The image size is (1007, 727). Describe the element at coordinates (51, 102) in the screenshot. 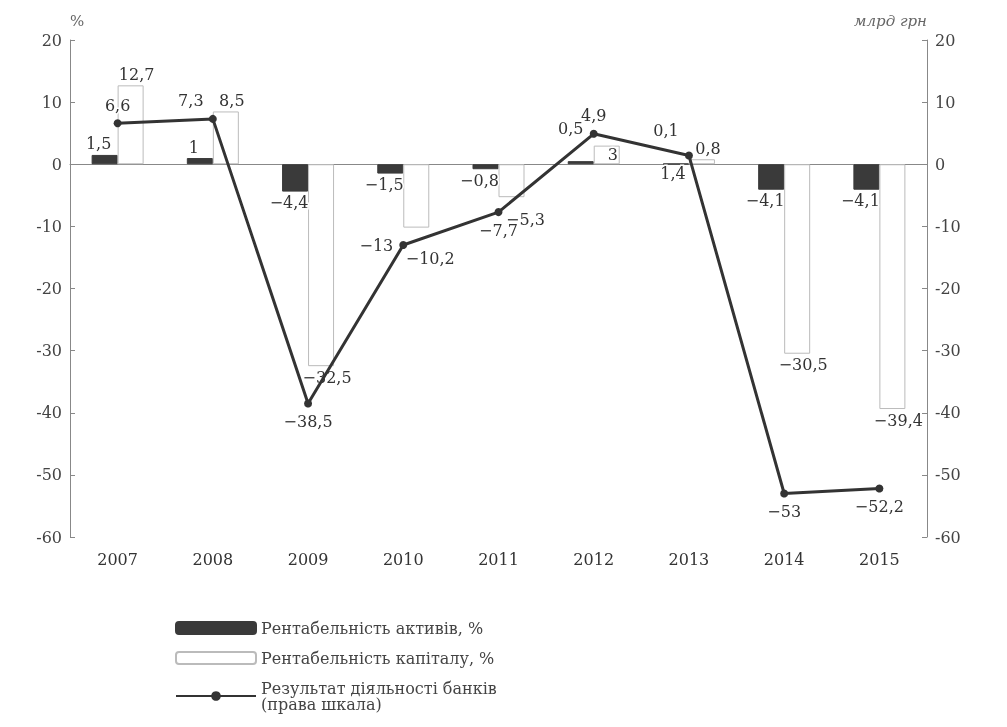

I see `y-tick-label: 10` at that location.